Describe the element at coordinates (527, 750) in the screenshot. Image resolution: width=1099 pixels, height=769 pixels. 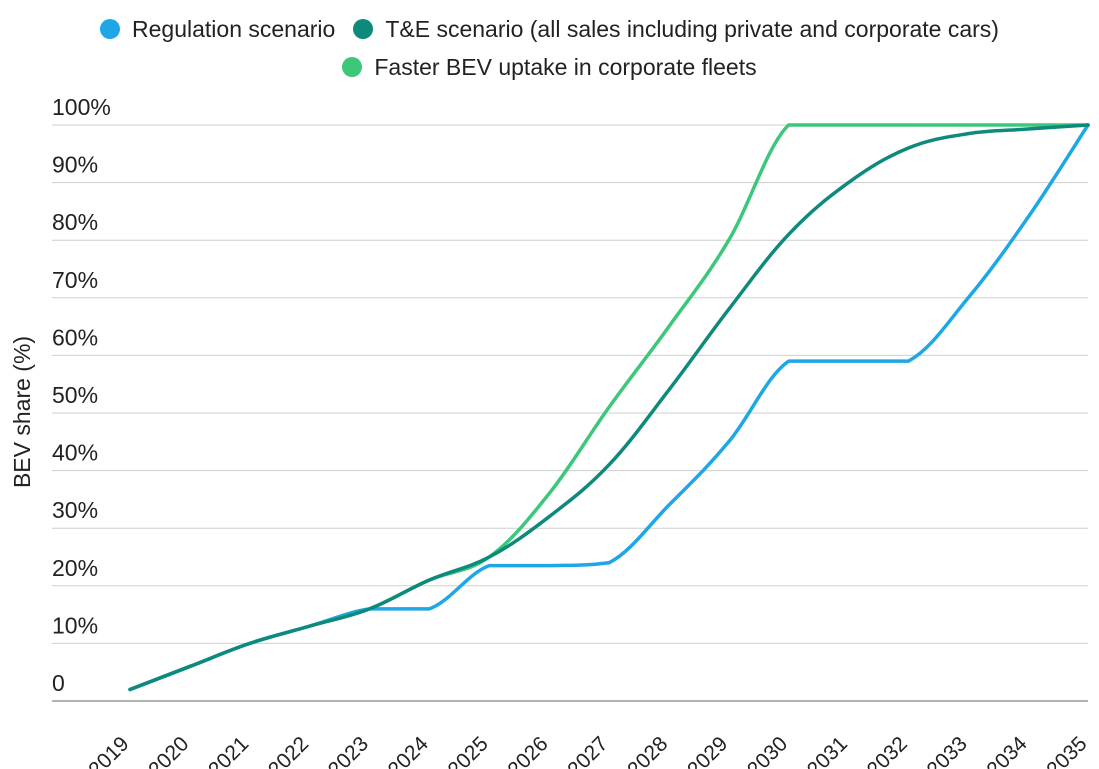
I see `x-tick-label: 2026` at that location.